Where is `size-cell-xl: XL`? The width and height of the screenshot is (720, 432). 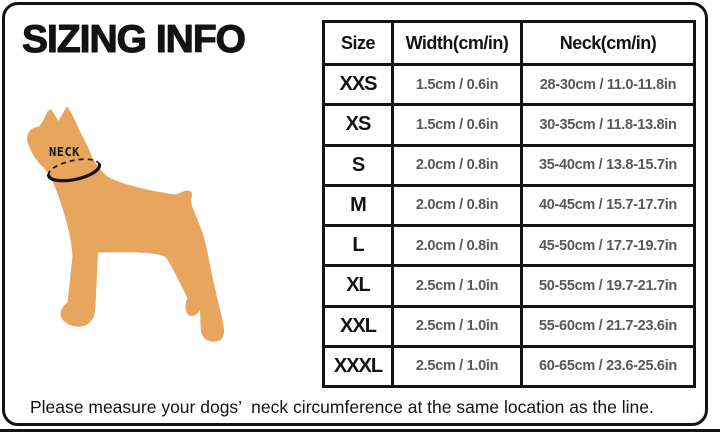 size-cell-xl: XL is located at coordinates (358, 286).